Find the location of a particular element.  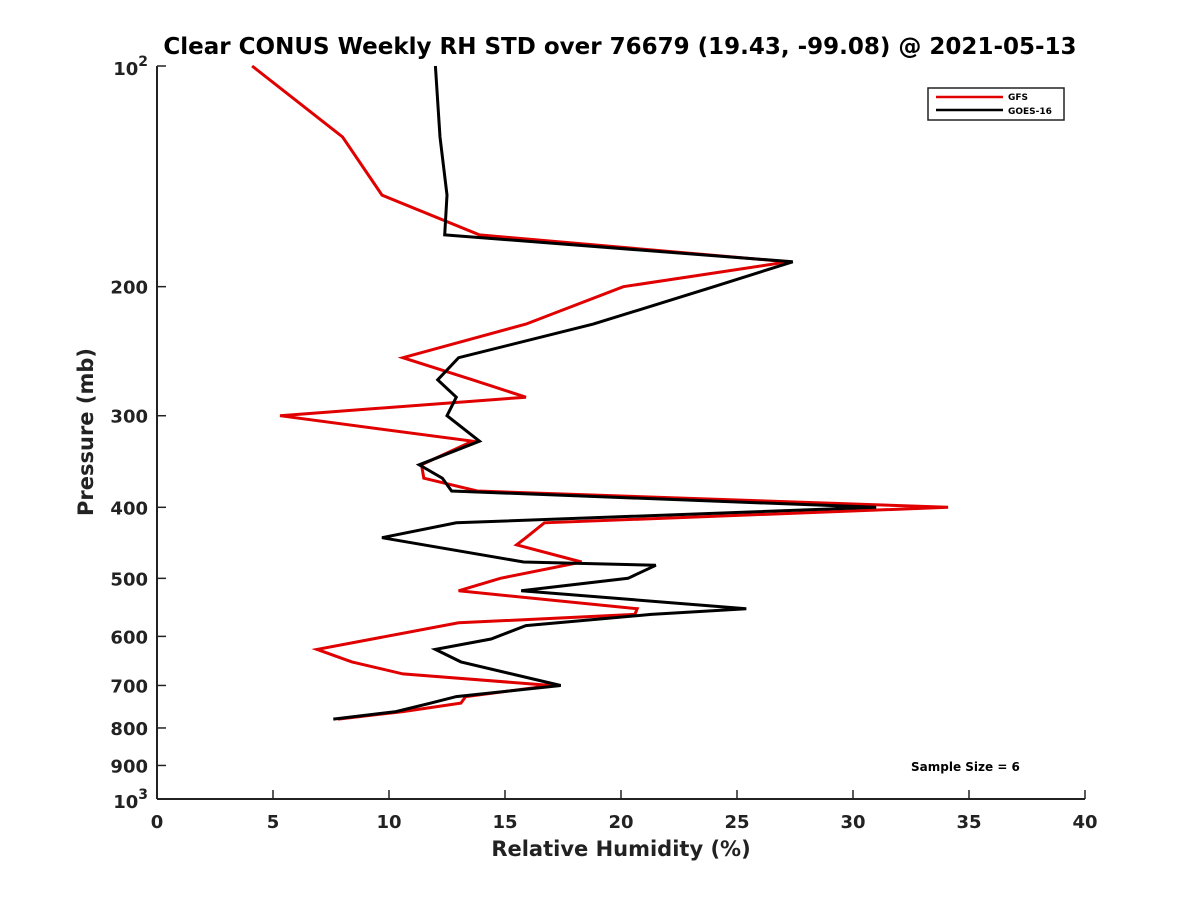

x-ticks: 0 5 10 15 20 25 30 35 40 is located at coordinates (624, 811).